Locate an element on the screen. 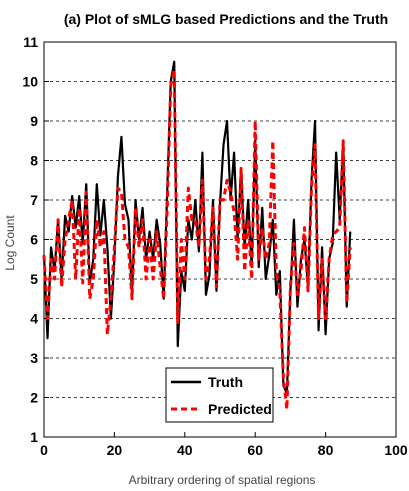 The width and height of the screenshot is (409, 491). y-tick-label: 9 is located at coordinates (34, 121).